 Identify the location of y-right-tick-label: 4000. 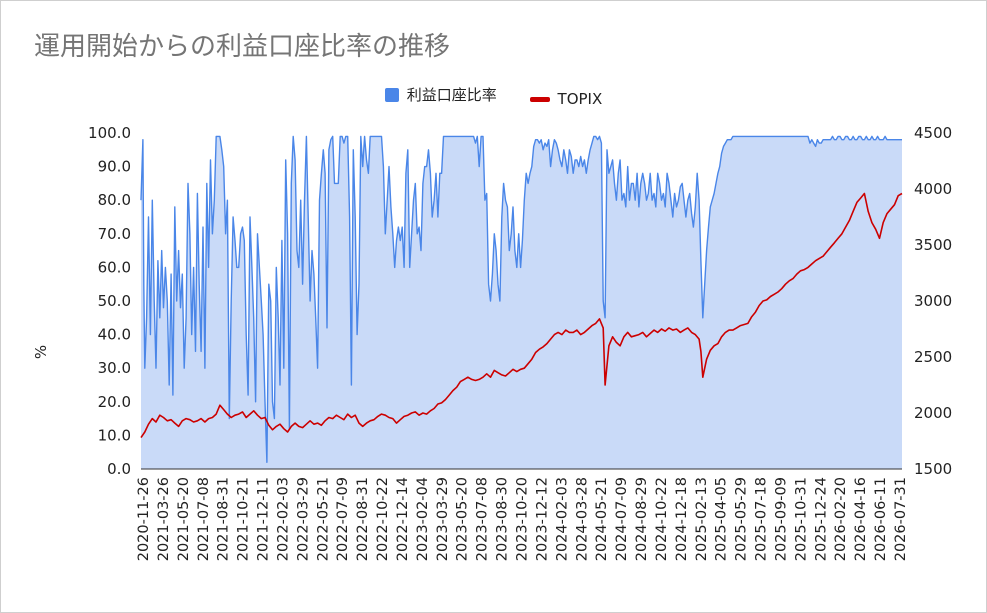
(933, 189).